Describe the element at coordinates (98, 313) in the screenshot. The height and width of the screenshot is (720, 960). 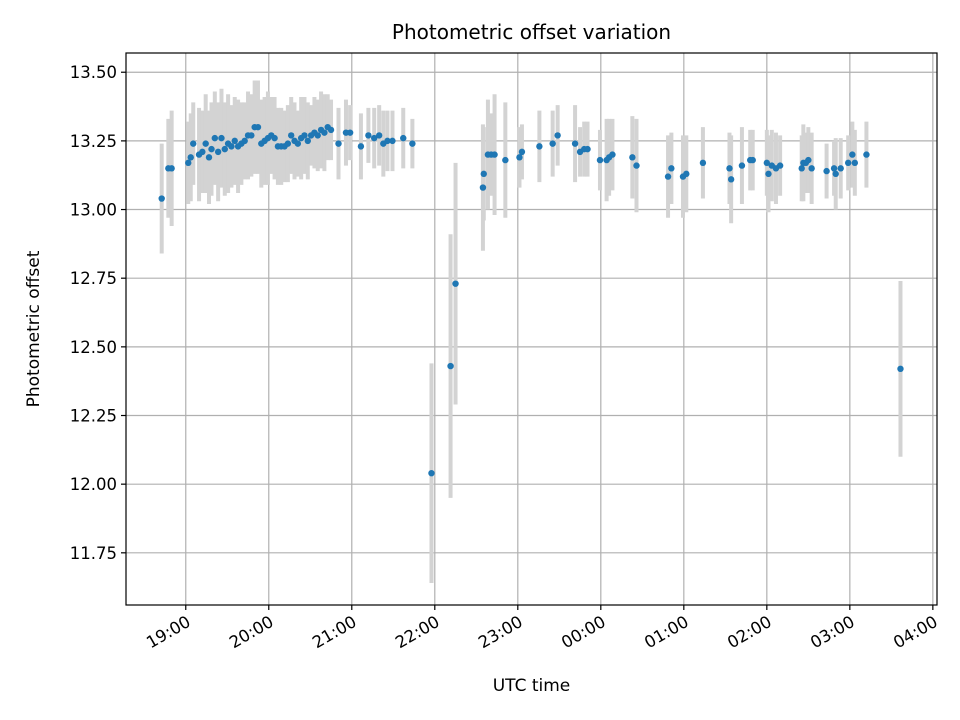
I see `y-axis: 11.75 12.00 12.25 12.50 12.75 13.00 13.25 13.50` at that location.